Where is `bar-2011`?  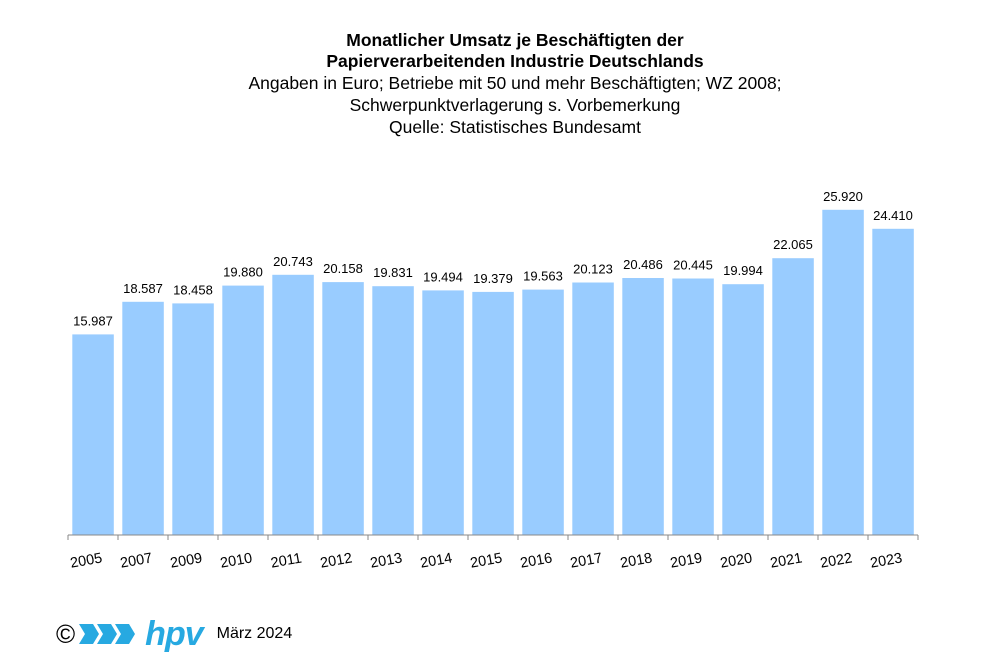
bar-2011 is located at coordinates (293, 404).